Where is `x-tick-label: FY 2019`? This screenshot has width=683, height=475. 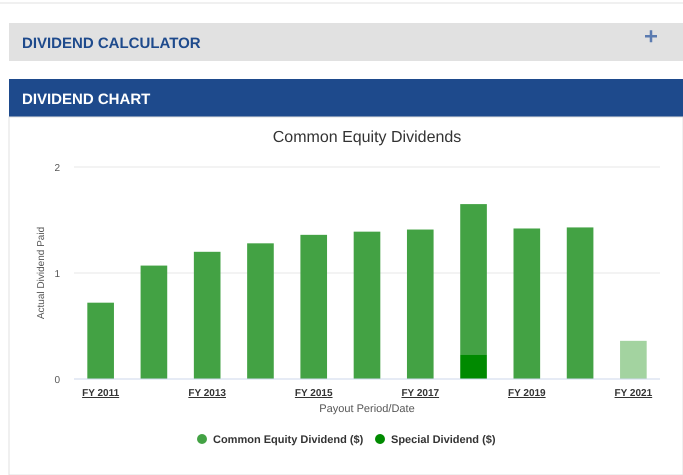
x-tick-label: FY 2019 is located at coordinates (527, 393).